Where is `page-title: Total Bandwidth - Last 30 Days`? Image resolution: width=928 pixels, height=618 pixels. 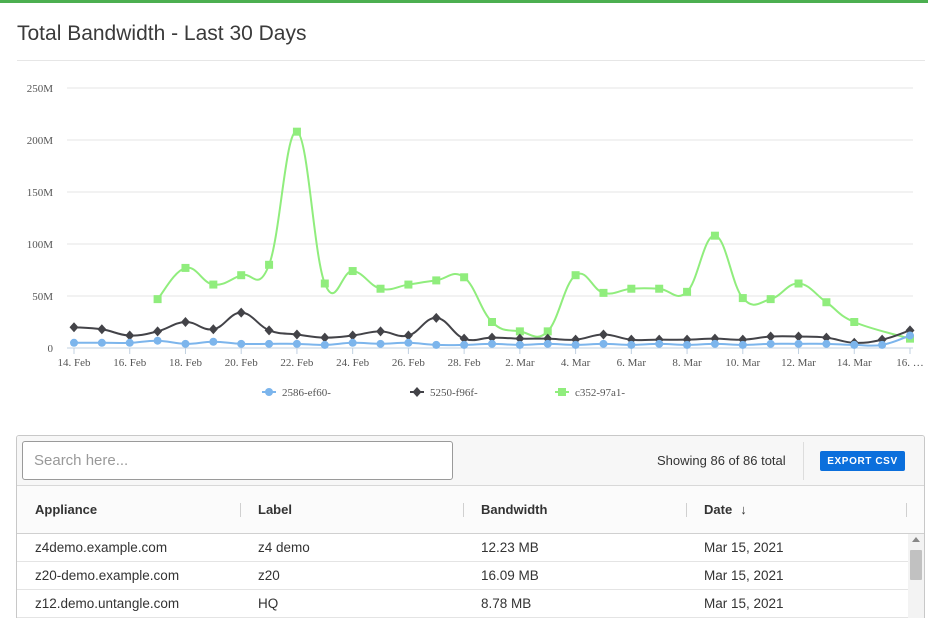
page-title: Total Bandwidth - Last 30 Days is located at coordinates (162, 33).